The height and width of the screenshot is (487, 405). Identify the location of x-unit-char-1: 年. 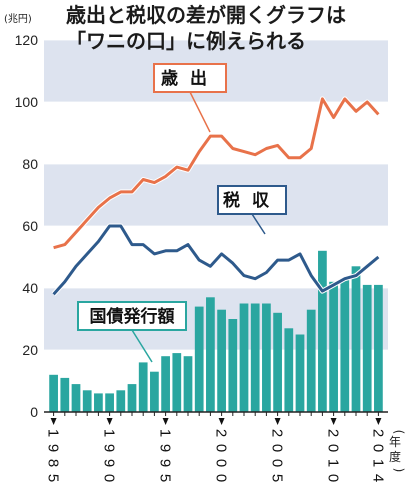
(395, 442).